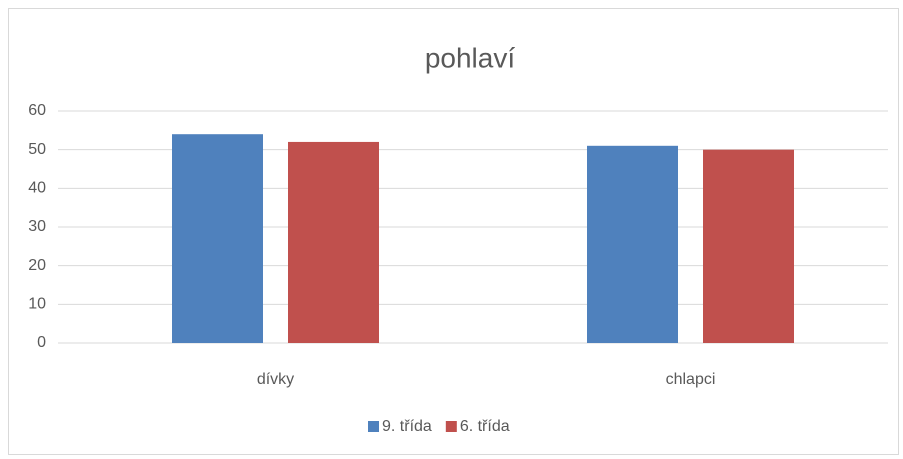 The image size is (903, 459). I want to click on y-tick-label: 0, so click(41, 342).